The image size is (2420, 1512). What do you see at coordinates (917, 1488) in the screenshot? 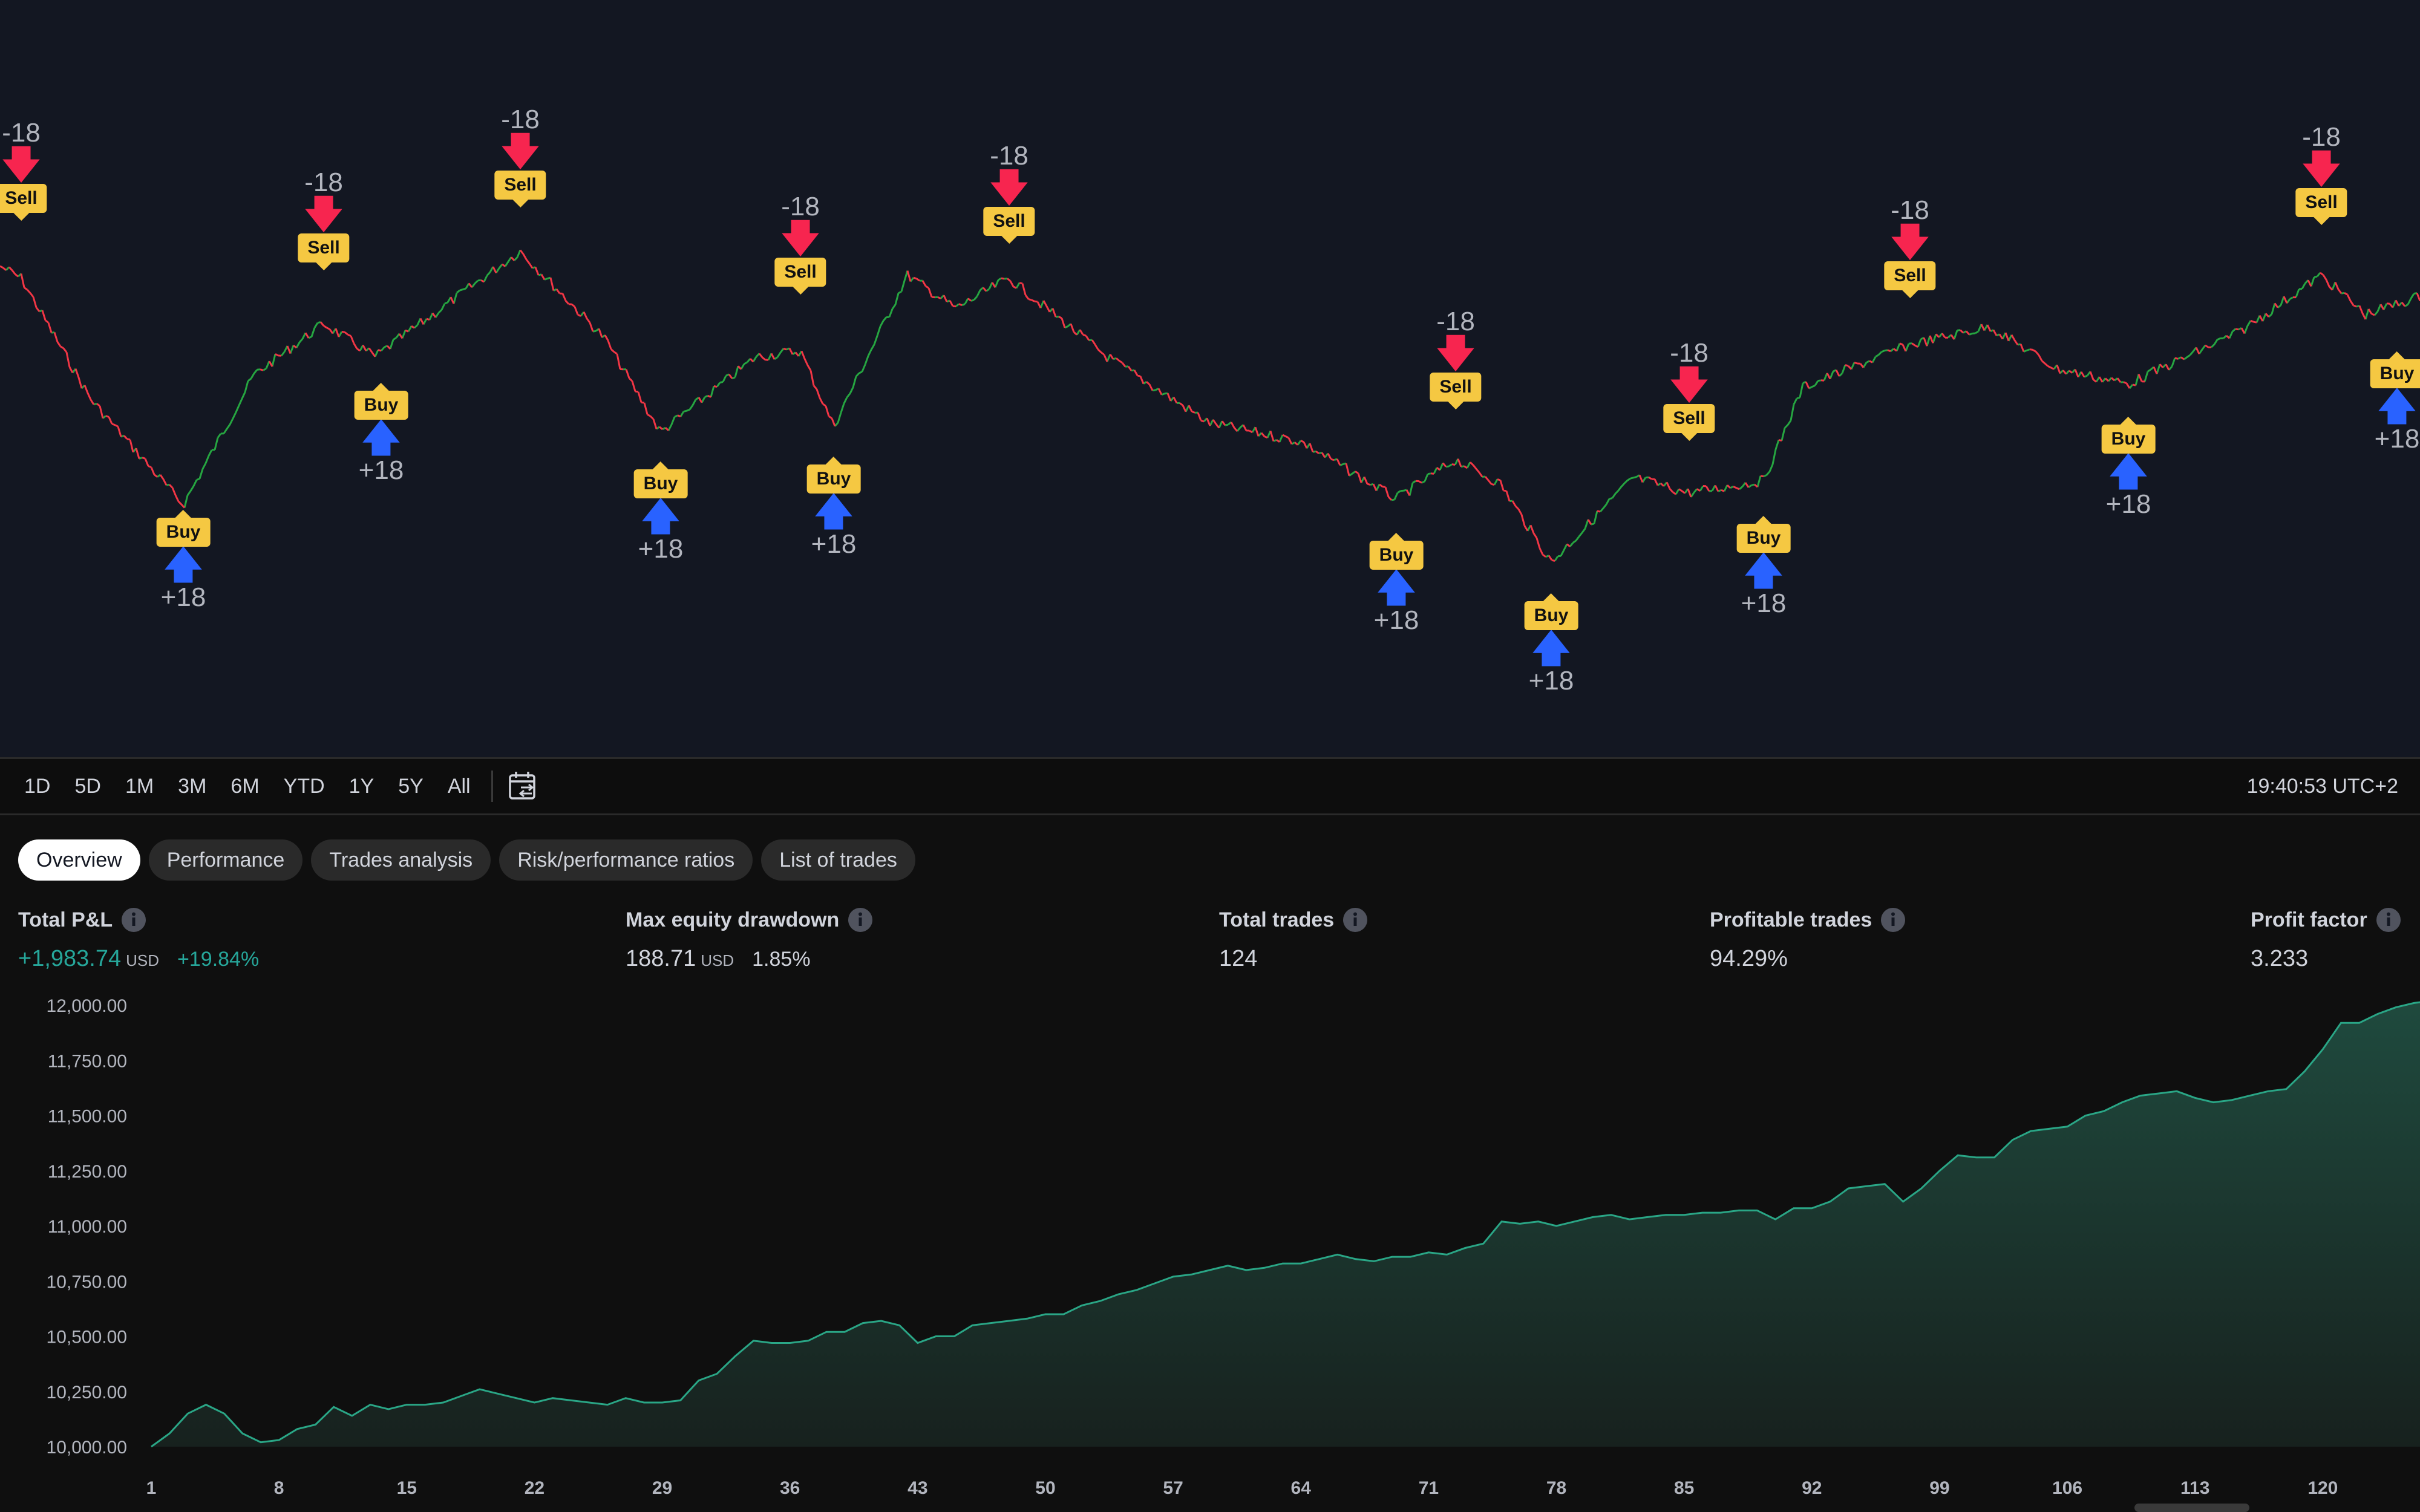
I see `x-tick-label: 43` at bounding box center [917, 1488].